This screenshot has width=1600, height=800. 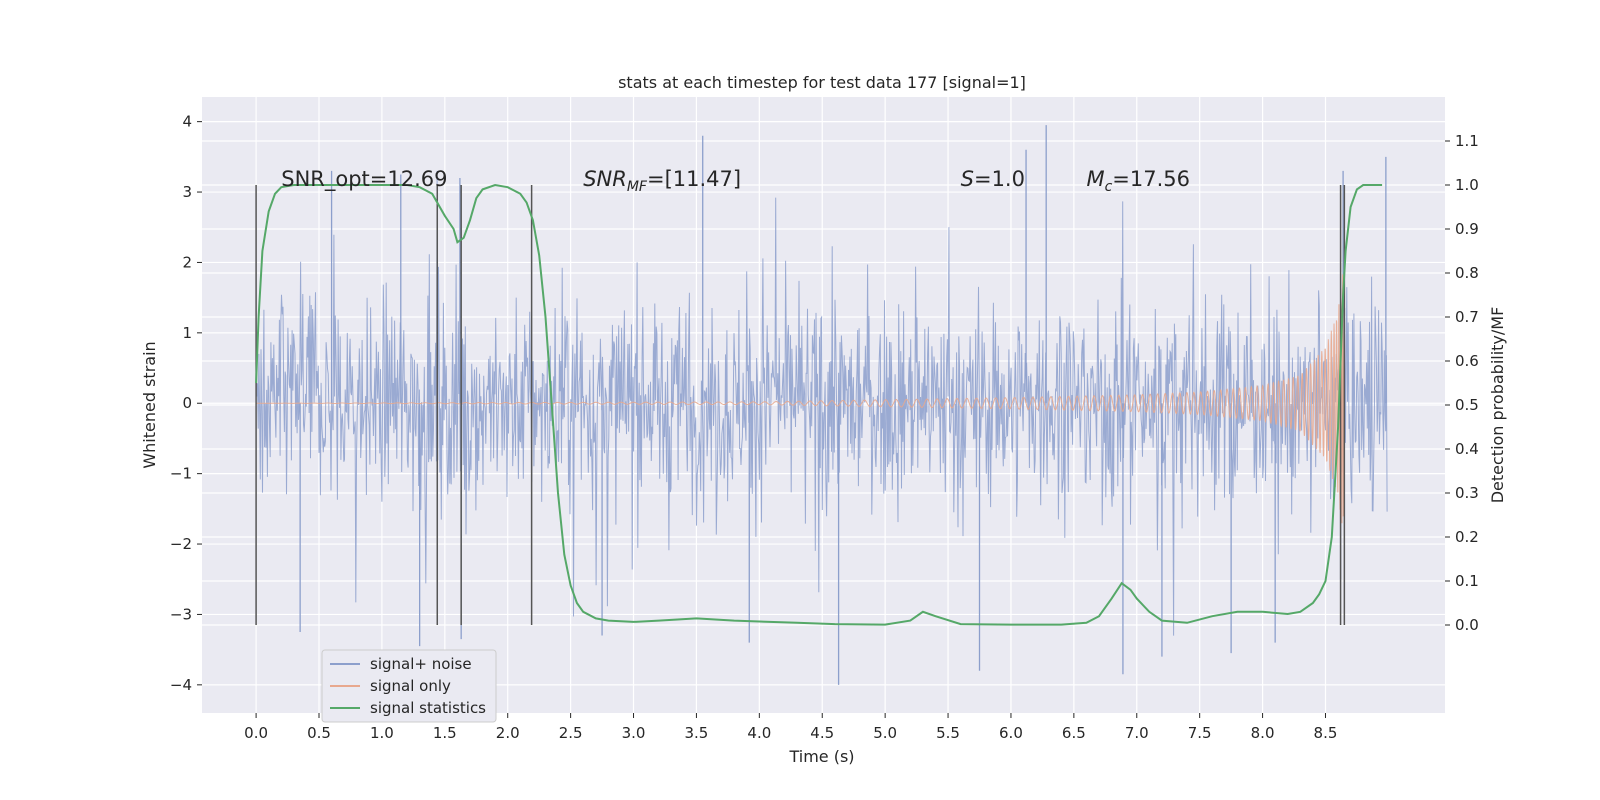 I want to click on x-tick-label: 7.0, so click(x=1137, y=733).